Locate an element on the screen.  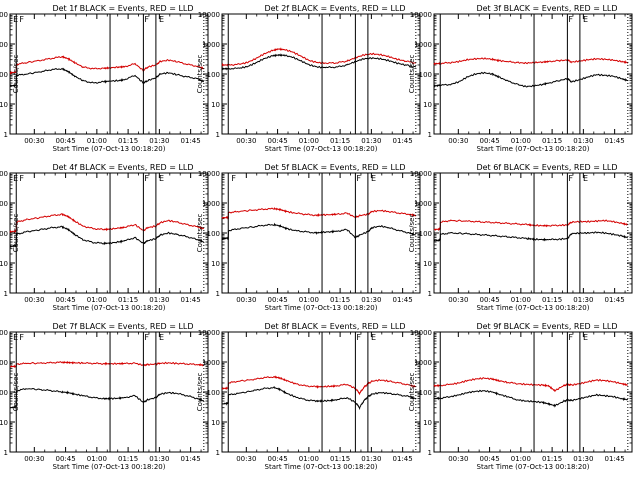
chart-title: Det 5f BLACK = Events, RED = LLD is located at coordinates (334, 167).